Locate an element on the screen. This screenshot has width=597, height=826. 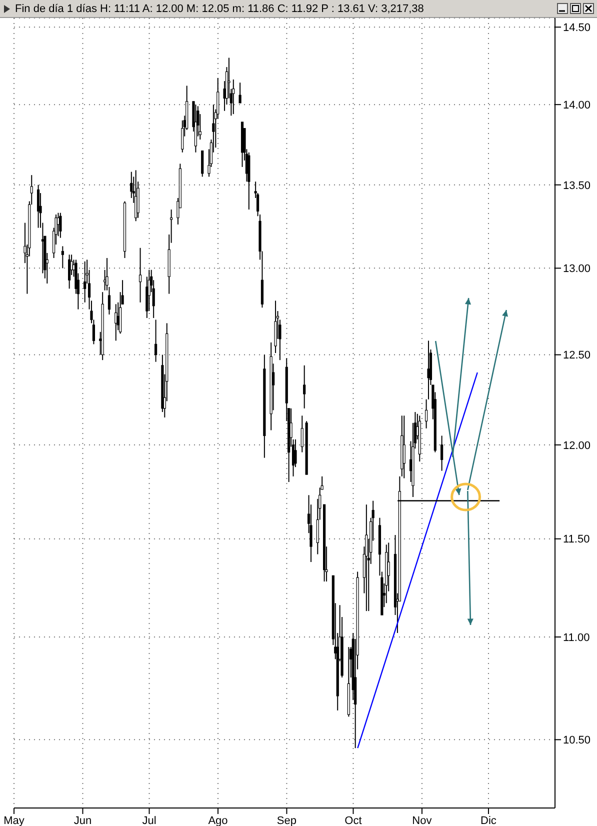
x-tick-label: Sep is located at coordinates (286, 820).